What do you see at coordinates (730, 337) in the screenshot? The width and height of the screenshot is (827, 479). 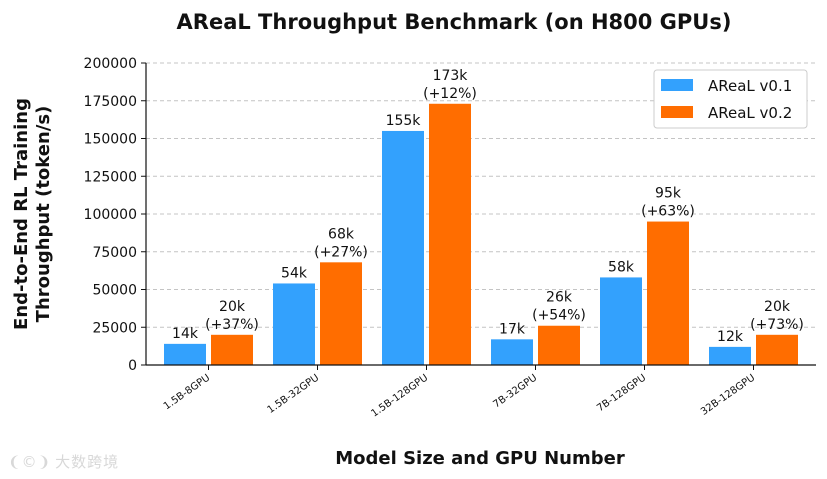 I see `bar-value-label: 12k` at bounding box center [730, 337].